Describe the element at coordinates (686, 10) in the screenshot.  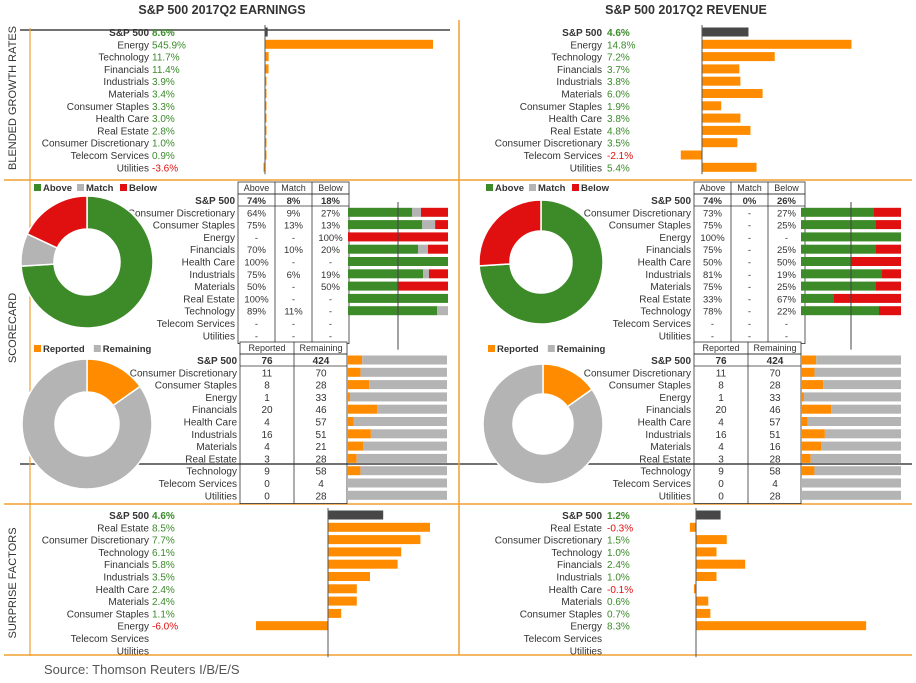
I see `revenue-title: S&P 500 2017Q2 REVENUE` at that location.